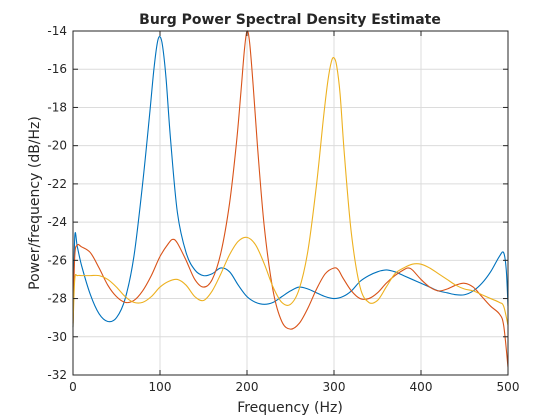 The width and height of the screenshot is (560, 420). What do you see at coordinates (73, 387) in the screenshot?
I see `x-tick-label: 0` at bounding box center [73, 387].